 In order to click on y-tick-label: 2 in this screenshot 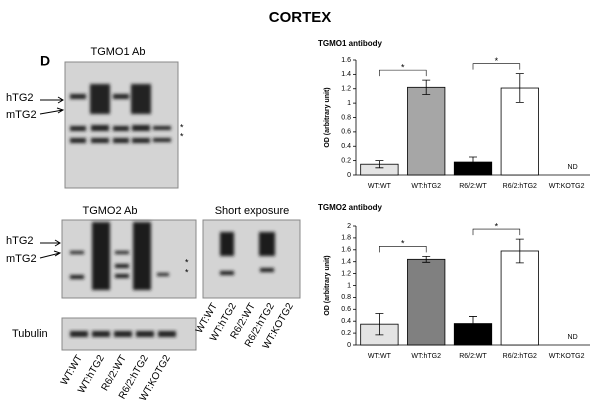, I will do `click(349, 226)`.